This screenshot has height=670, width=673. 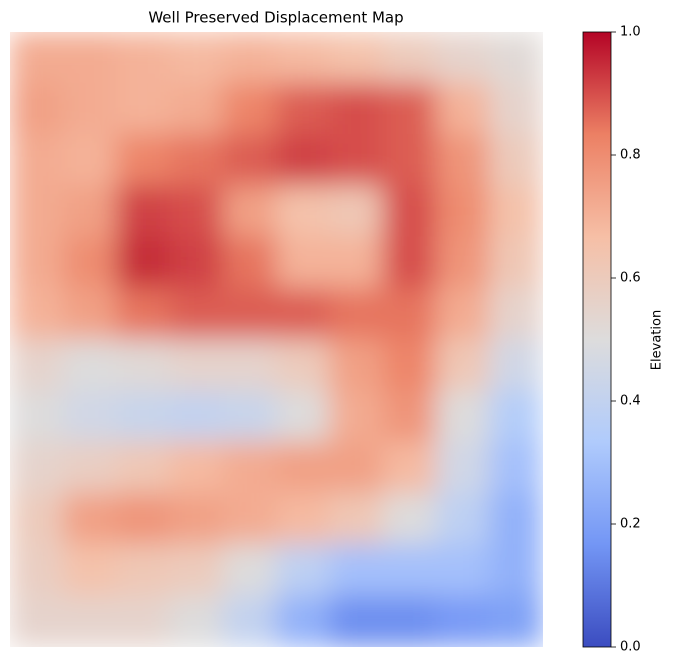 What do you see at coordinates (630, 155) in the screenshot?
I see `colorbar-tick-label: 0.8` at bounding box center [630, 155].